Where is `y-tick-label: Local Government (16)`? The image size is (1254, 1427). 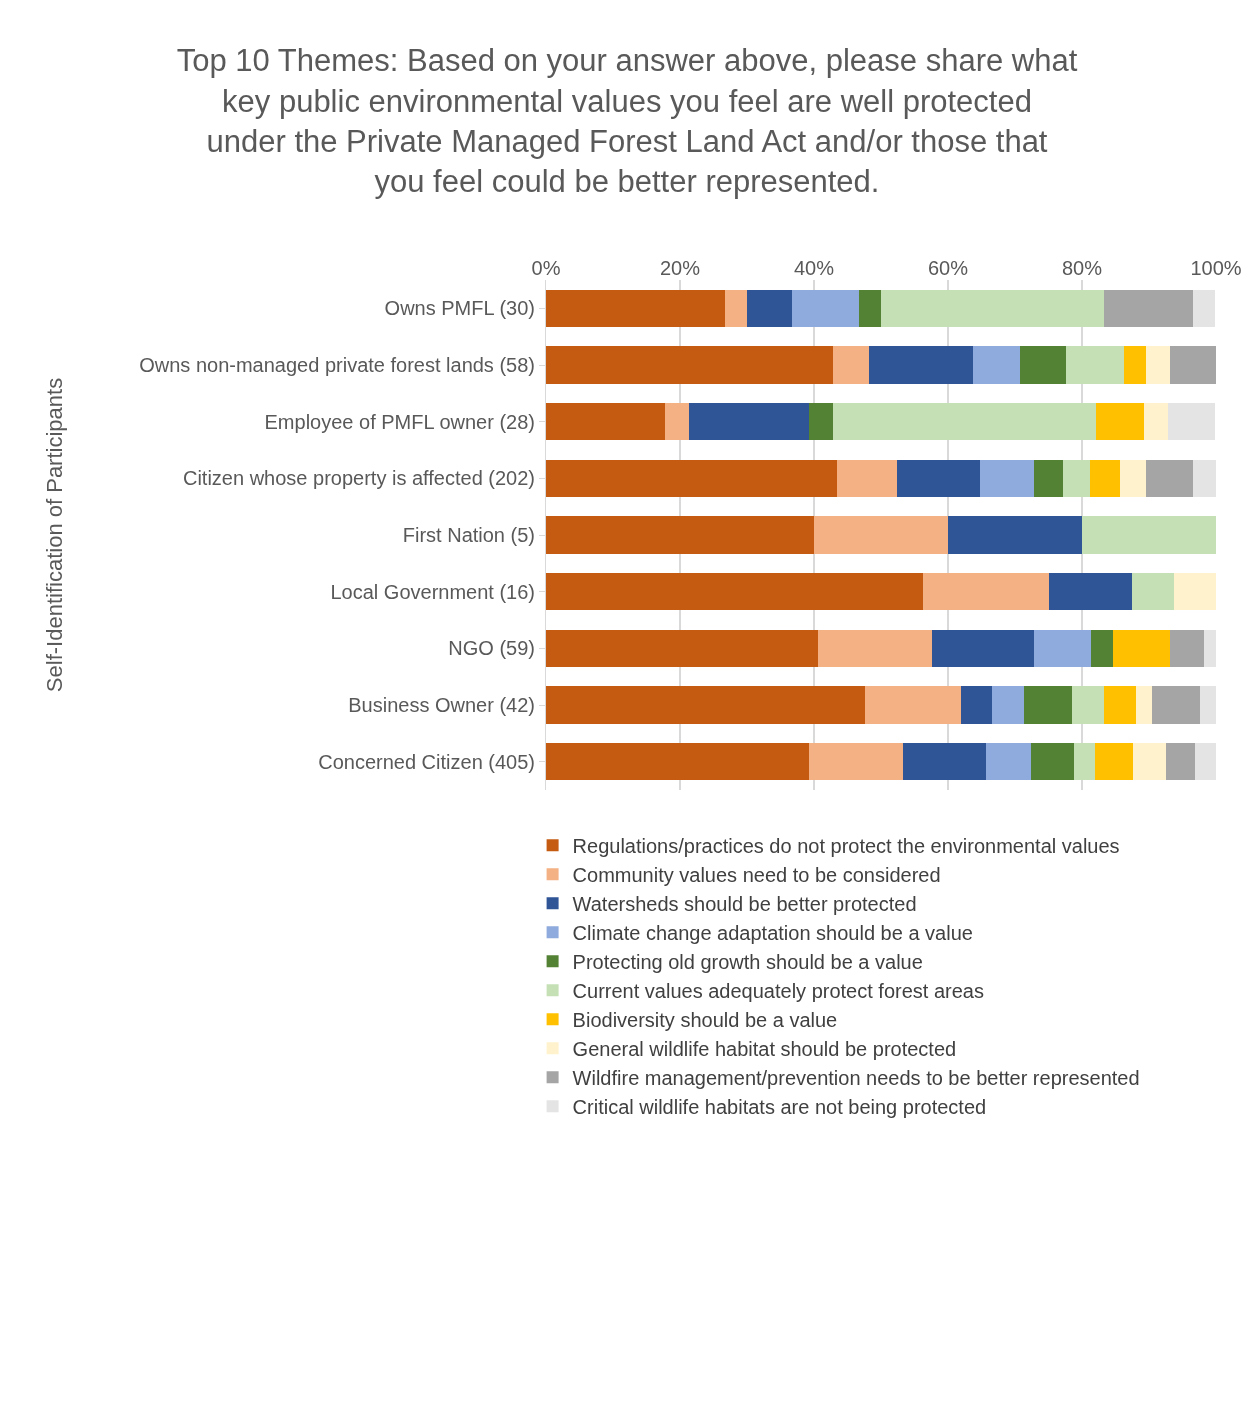
y-tick-label: Local Government (16) is located at coordinates (432, 591).